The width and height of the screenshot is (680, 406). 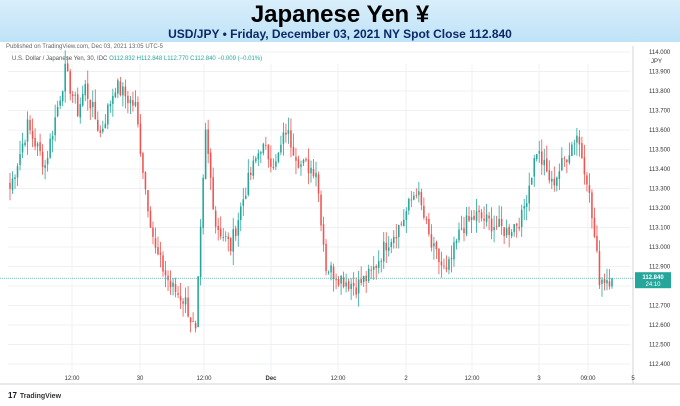 What do you see at coordinates (12, 395) in the screenshot?
I see `tradingview-logo-icon: 17` at bounding box center [12, 395].